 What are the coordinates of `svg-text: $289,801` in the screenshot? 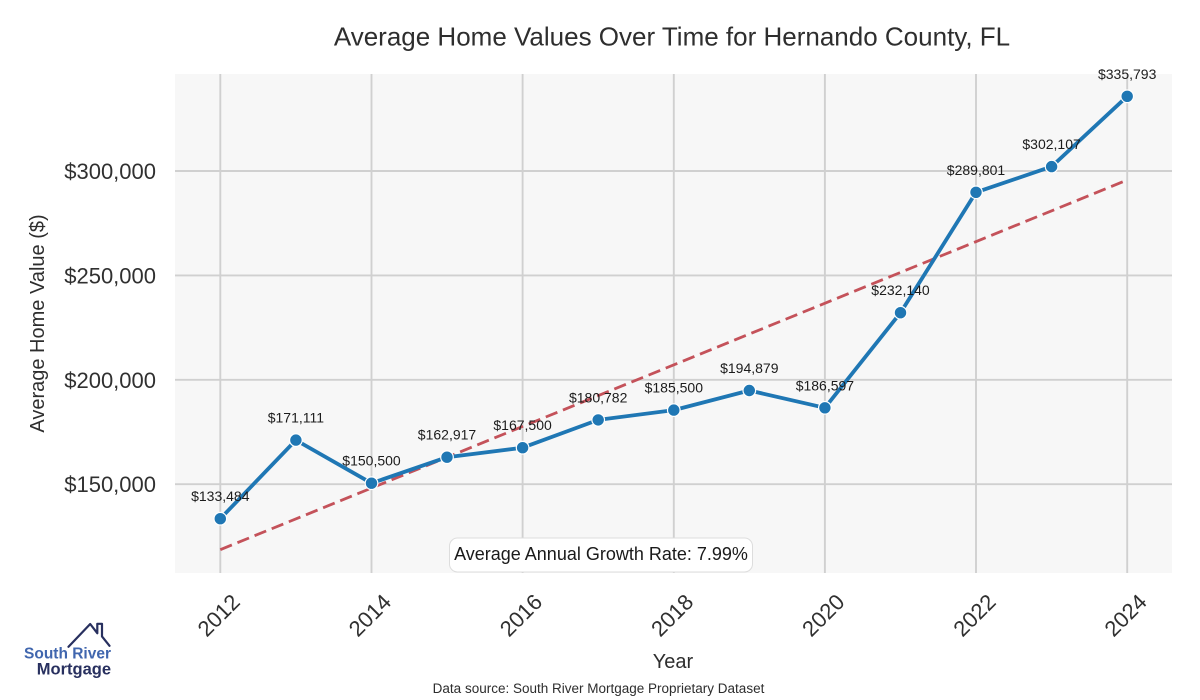 It's located at (976, 170).